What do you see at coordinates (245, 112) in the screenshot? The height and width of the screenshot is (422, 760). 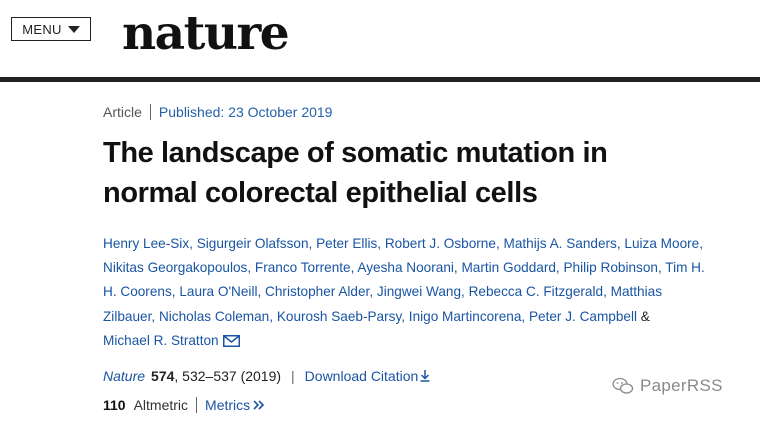 I see `published-date: Published: 23 October 2019` at bounding box center [245, 112].